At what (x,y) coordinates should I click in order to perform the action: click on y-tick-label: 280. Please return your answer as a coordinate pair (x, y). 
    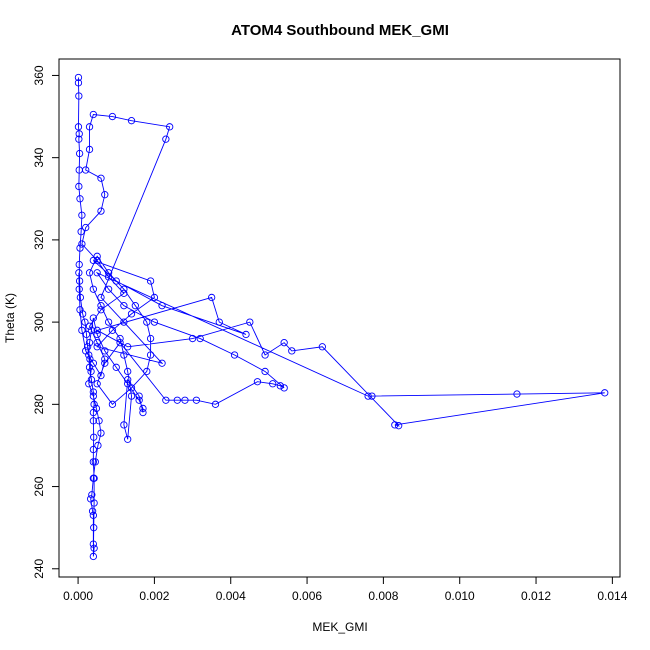
    Looking at the image, I should click on (39, 404).